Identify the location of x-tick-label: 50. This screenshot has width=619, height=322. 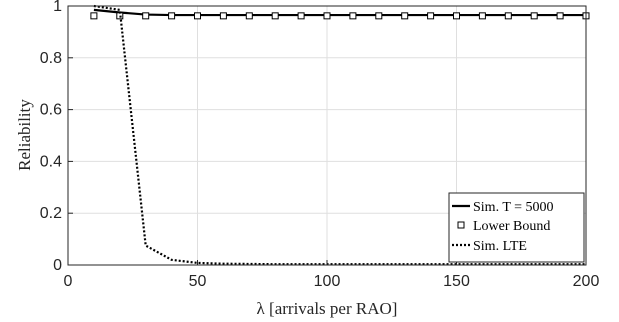
(198, 281).